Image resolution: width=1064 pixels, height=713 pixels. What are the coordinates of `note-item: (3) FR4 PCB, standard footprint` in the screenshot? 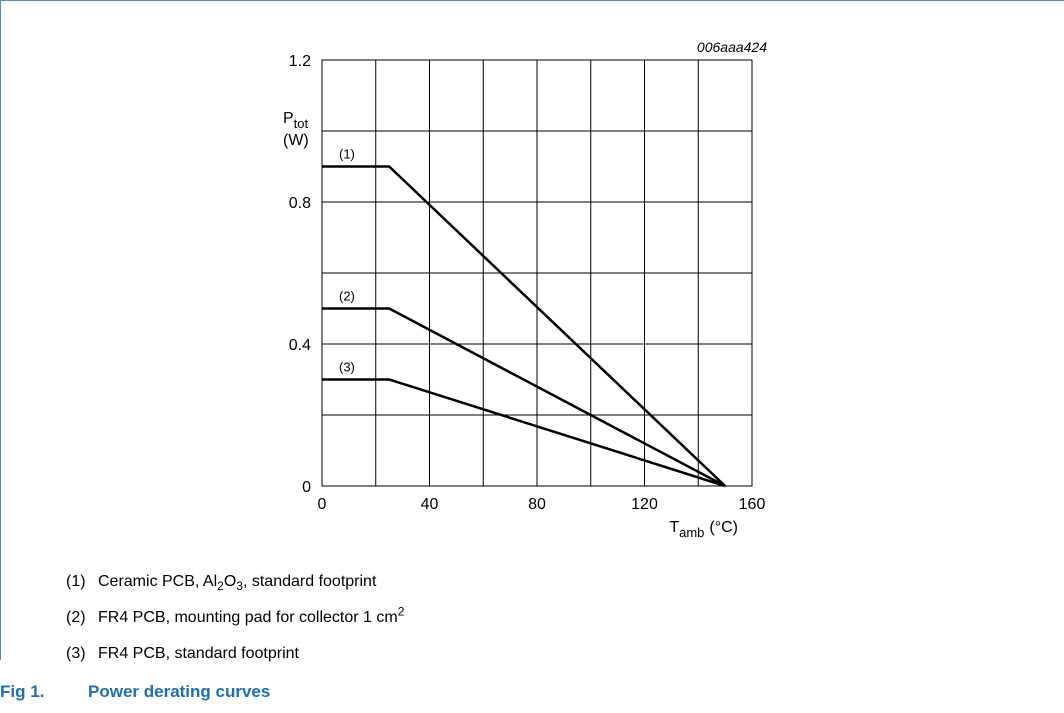 It's located at (182, 654).